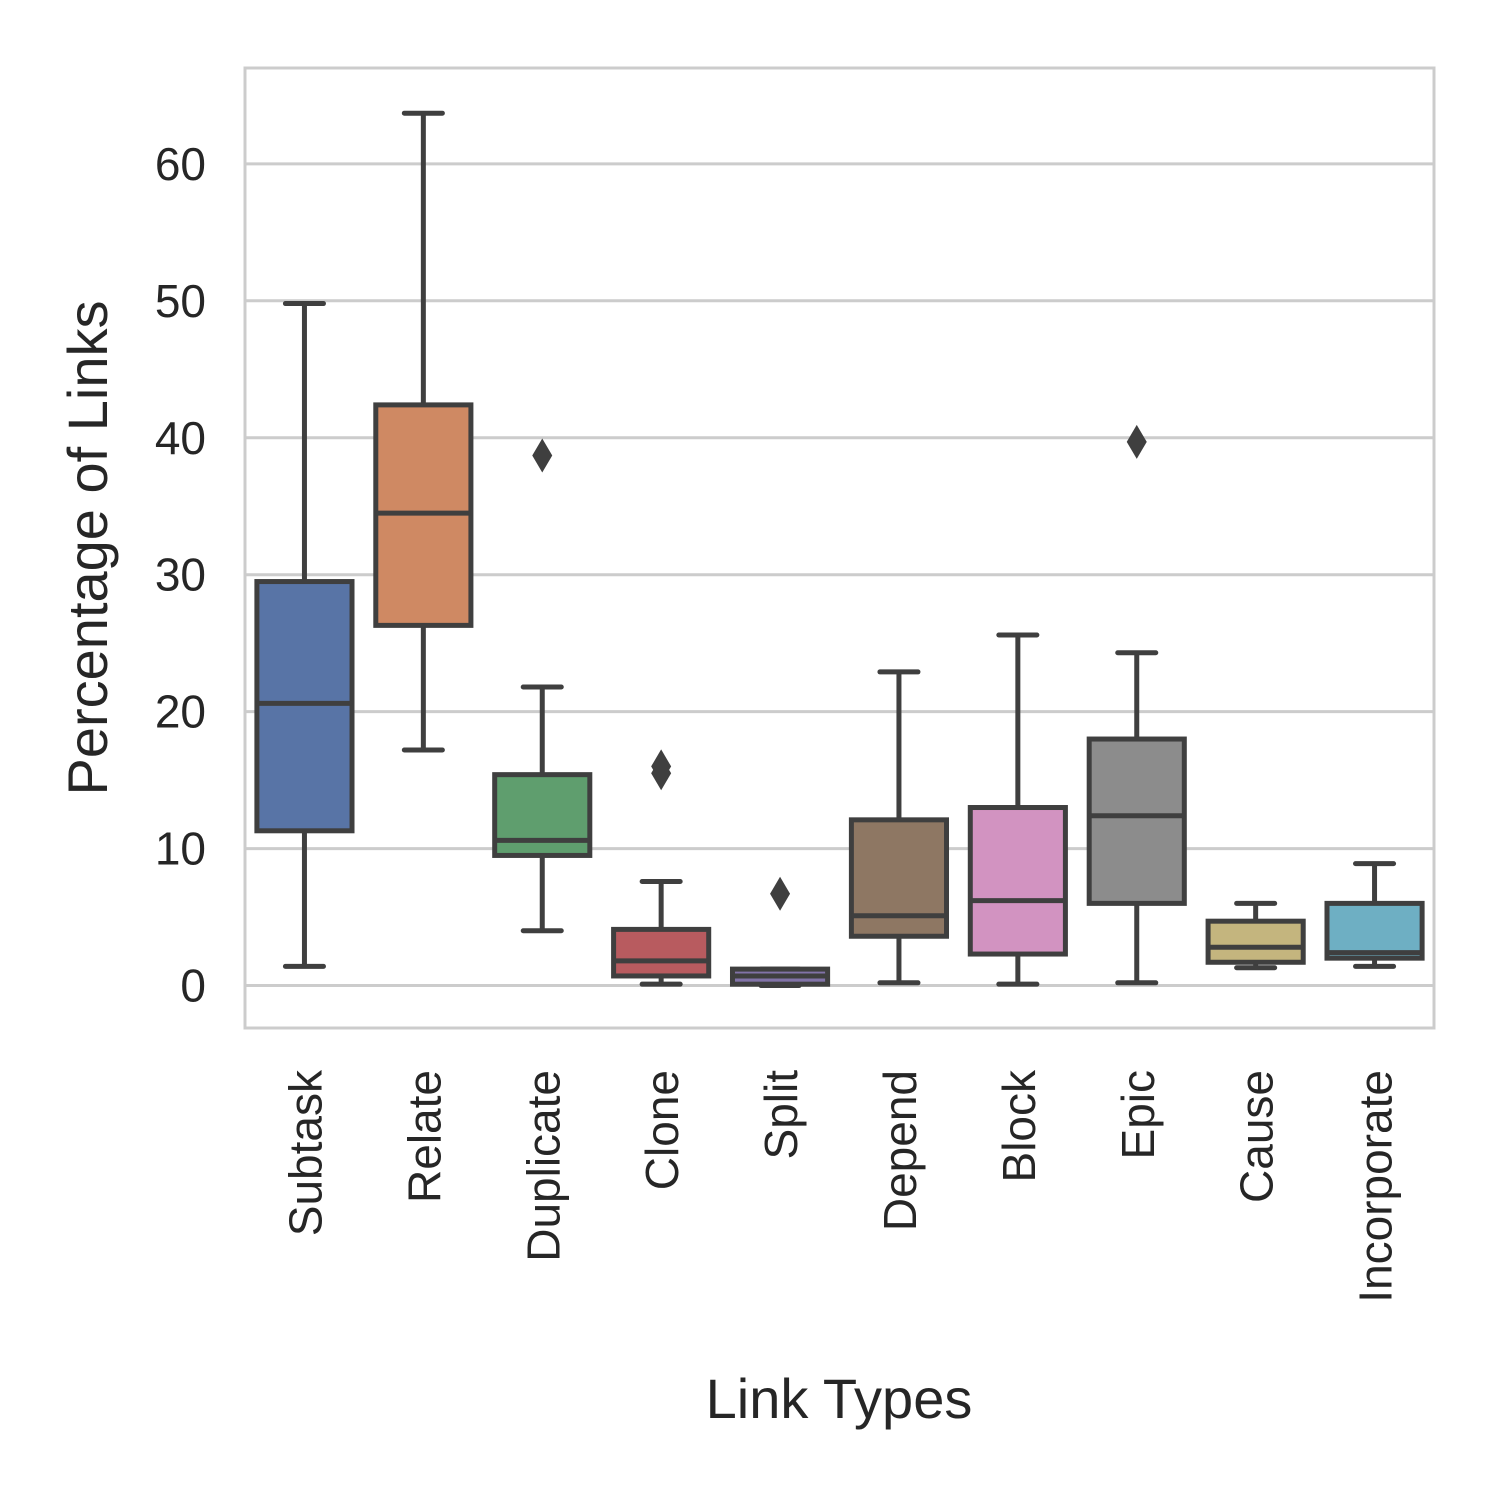 Image resolution: width=1500 pixels, height=1500 pixels. I want to click on box-subtask, so click(304, 635).